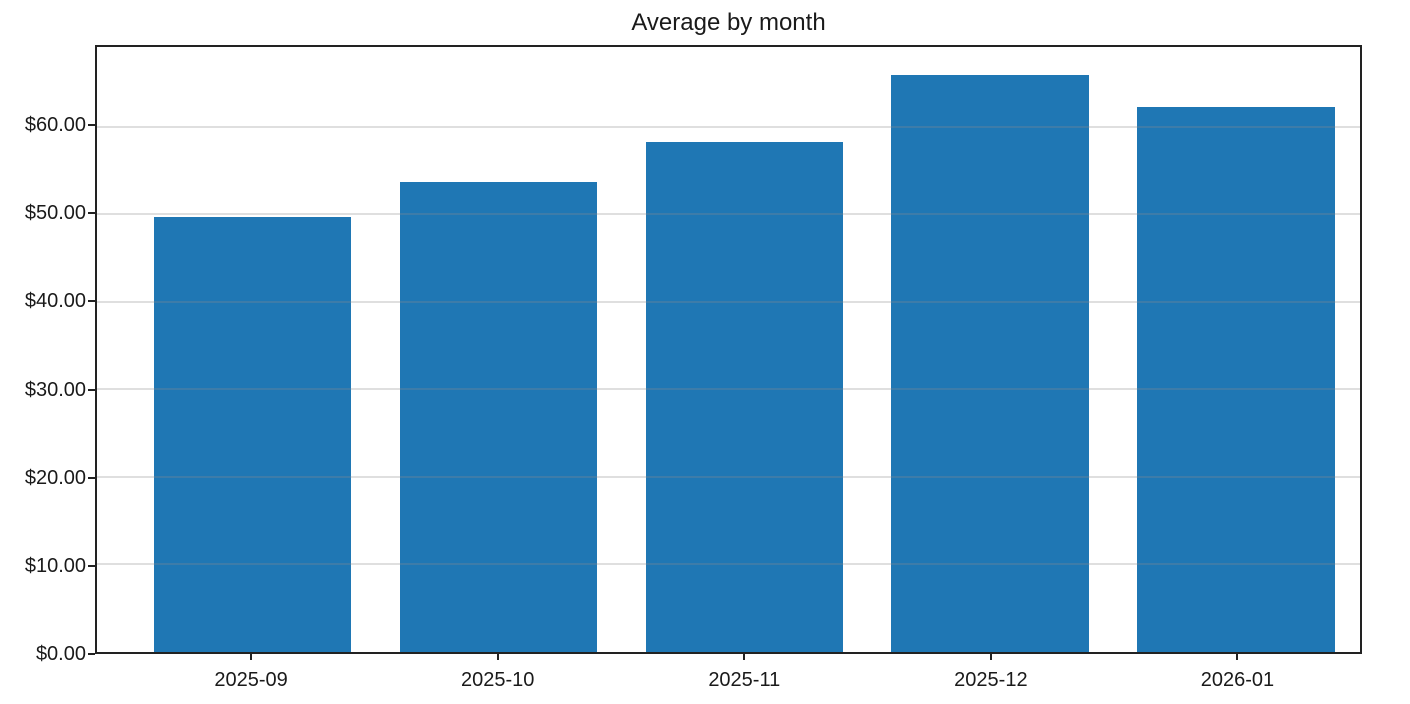 This screenshot has width=1410, height=704. I want to click on y-tick-label: $60.00, so click(55, 125).